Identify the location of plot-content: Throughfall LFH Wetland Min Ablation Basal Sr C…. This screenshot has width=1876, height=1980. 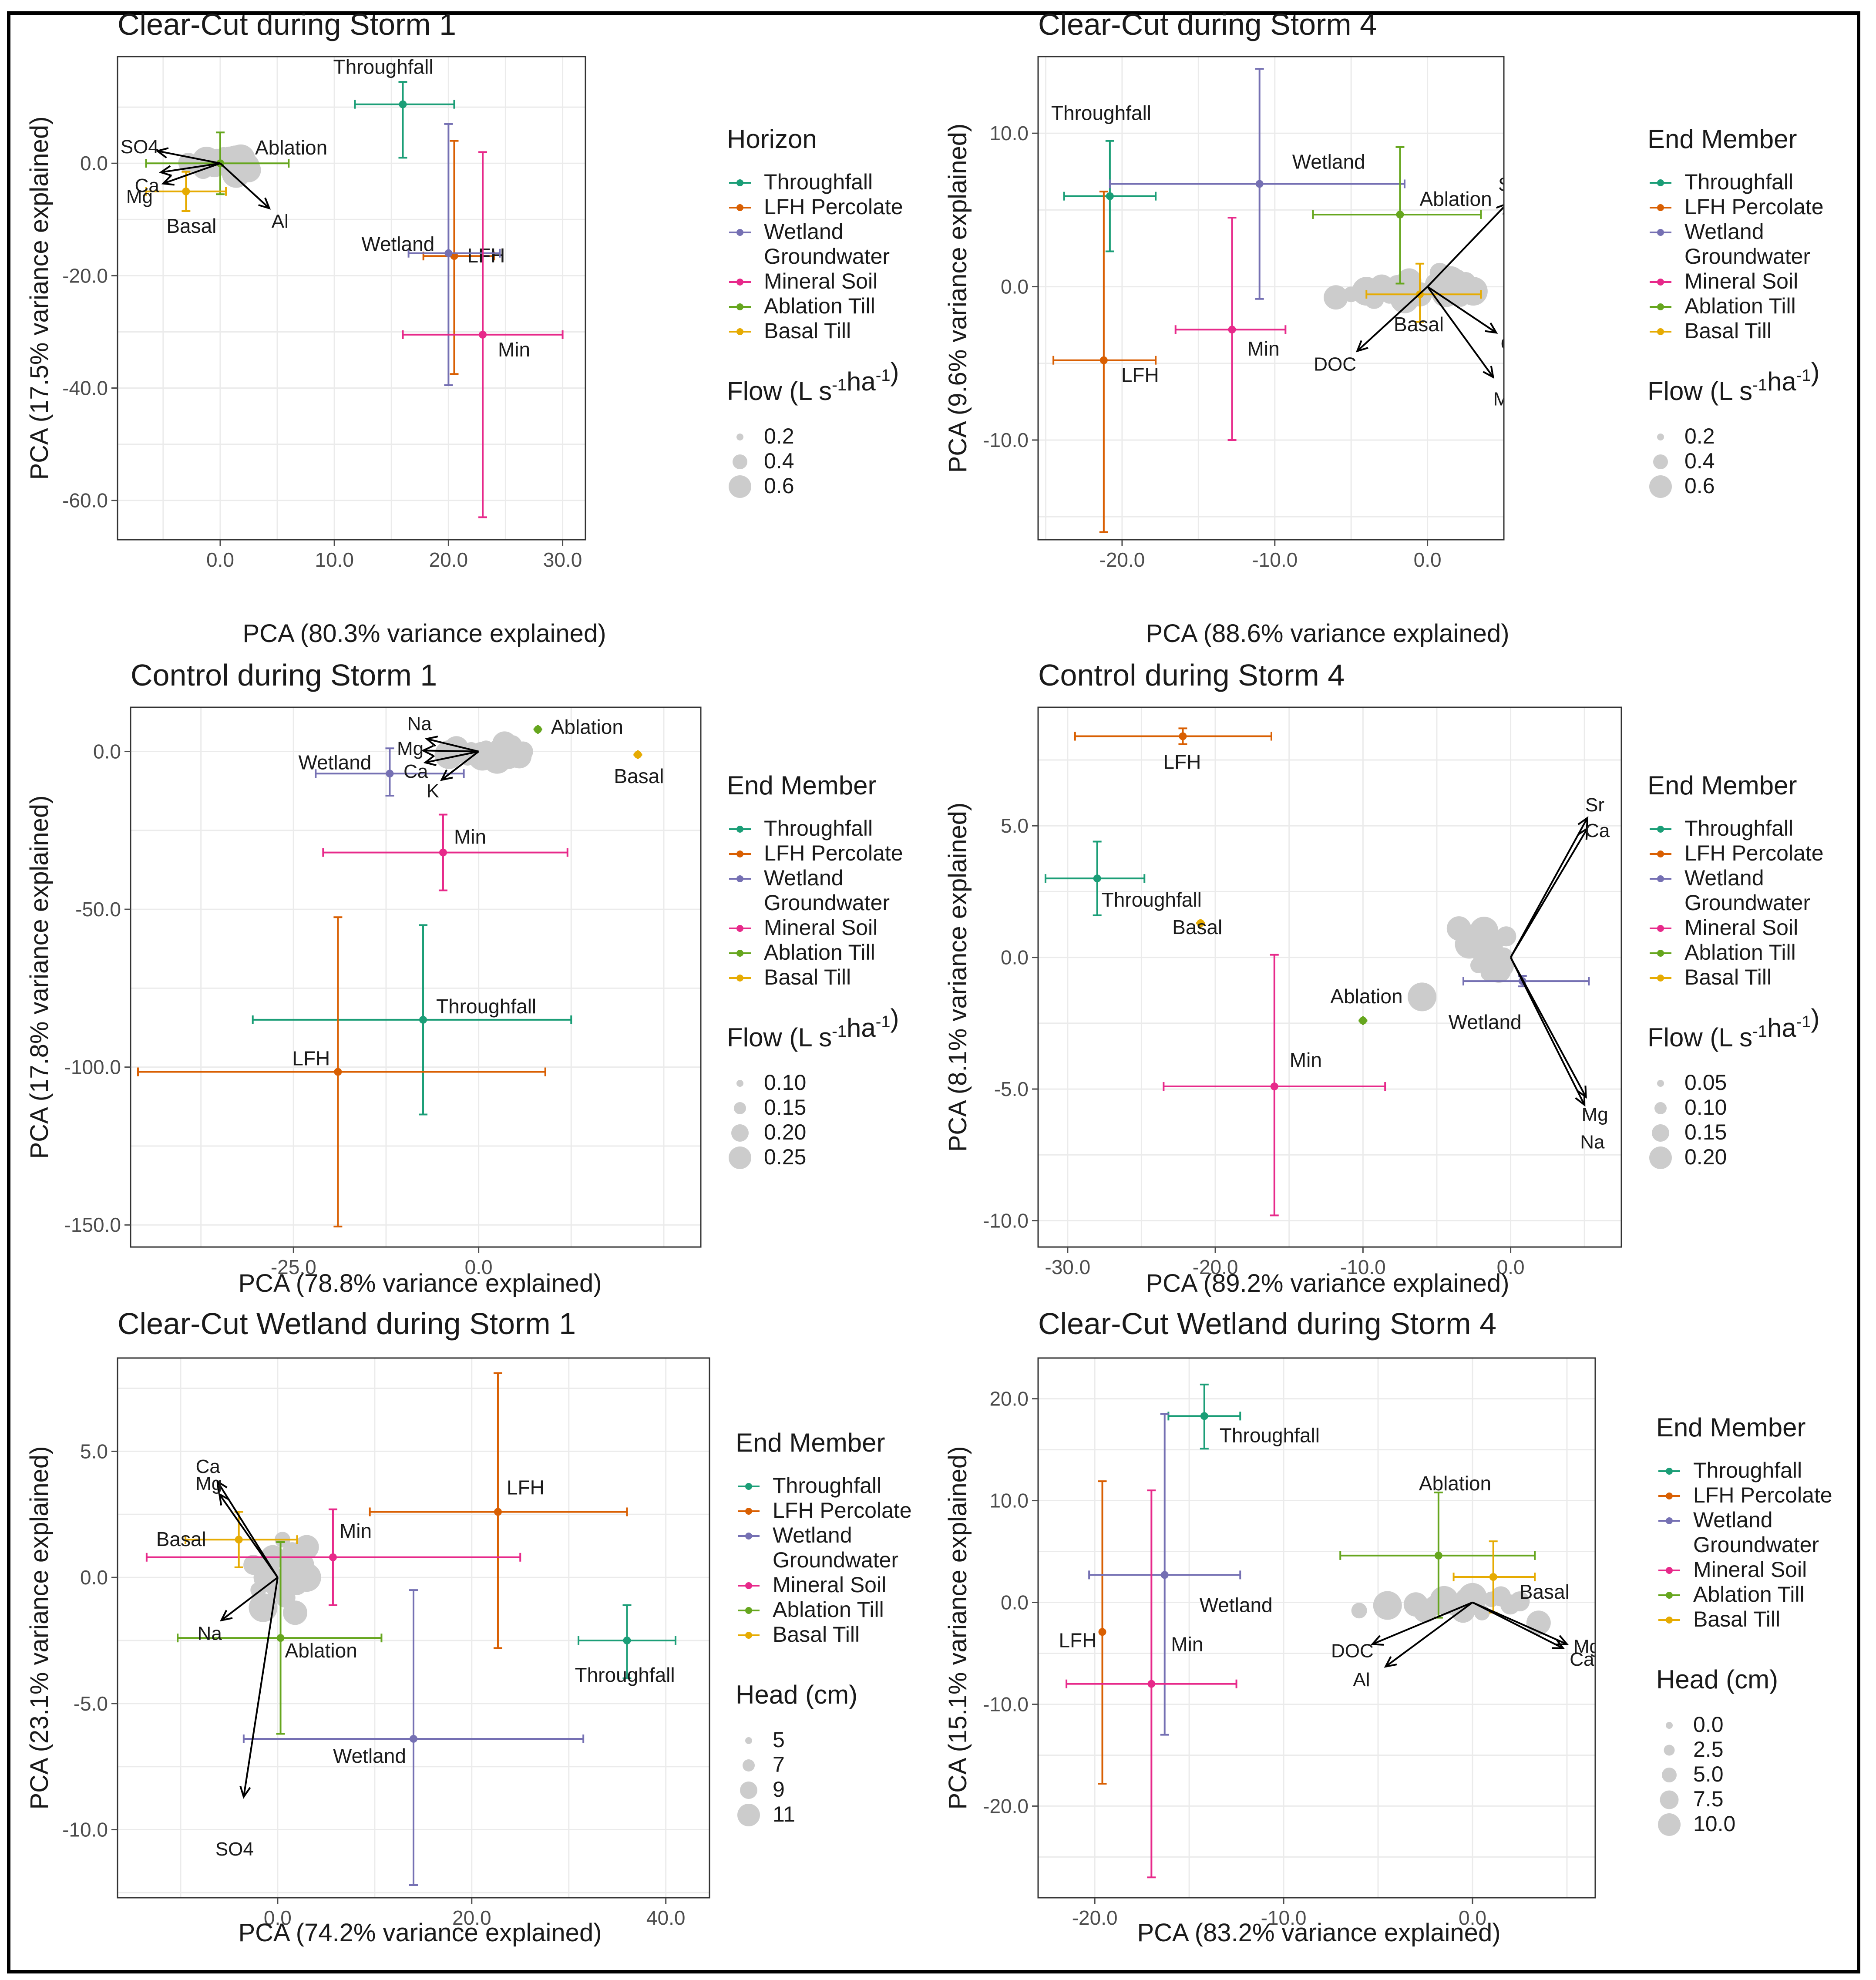
(1329, 977).